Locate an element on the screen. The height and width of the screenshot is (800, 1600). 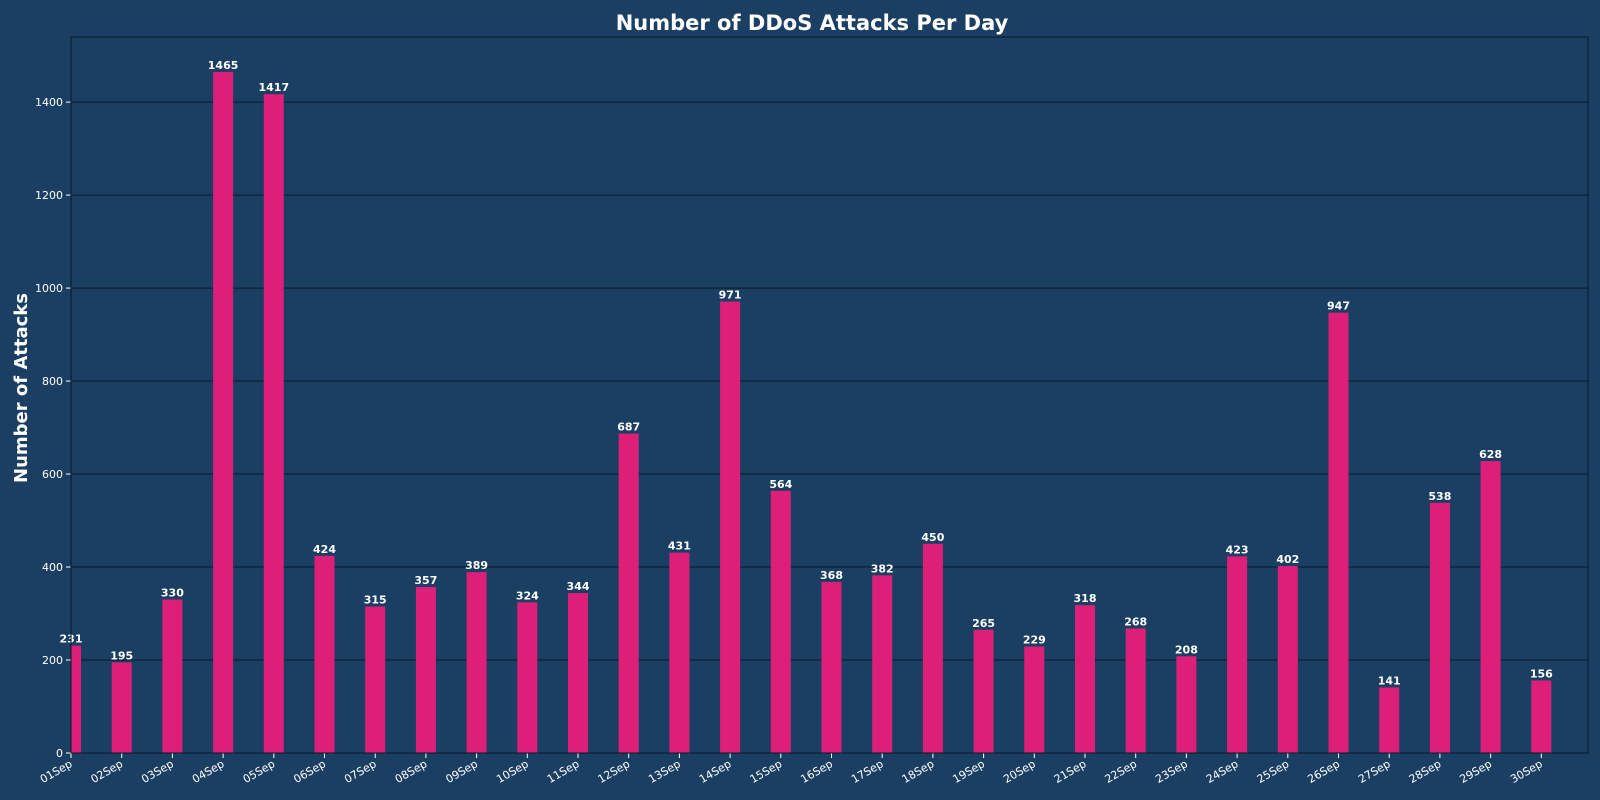
x-tick-label: 11Sep is located at coordinates (563, 771).